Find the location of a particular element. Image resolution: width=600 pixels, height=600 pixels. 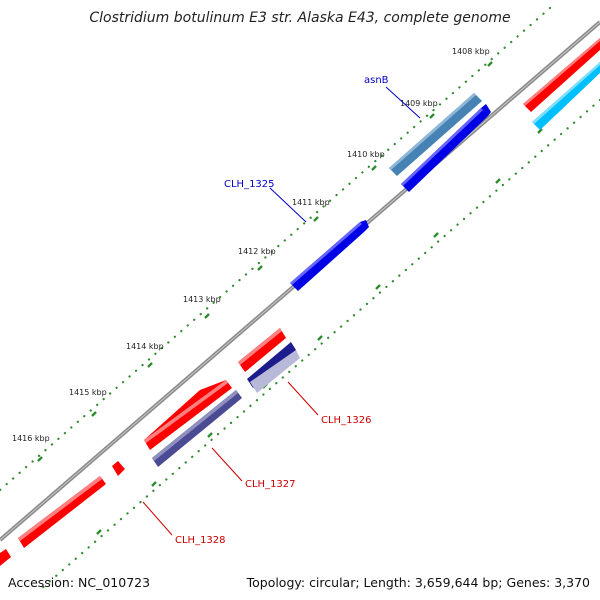

genes-text: Genes: 3,370 is located at coordinates (548, 582).